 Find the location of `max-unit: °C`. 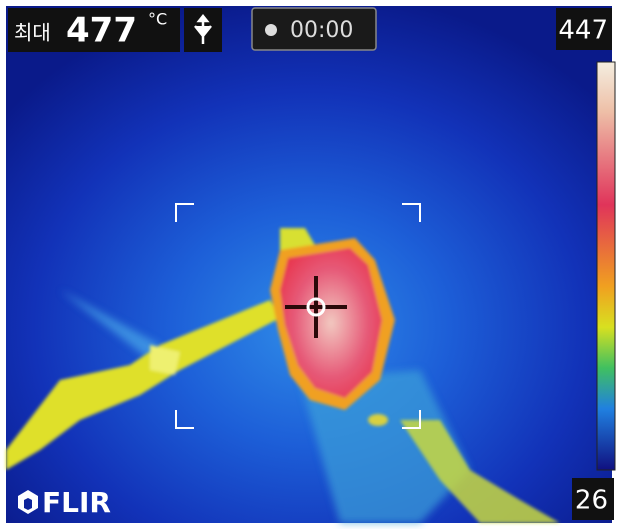

max-unit: °C is located at coordinates (157, 19).